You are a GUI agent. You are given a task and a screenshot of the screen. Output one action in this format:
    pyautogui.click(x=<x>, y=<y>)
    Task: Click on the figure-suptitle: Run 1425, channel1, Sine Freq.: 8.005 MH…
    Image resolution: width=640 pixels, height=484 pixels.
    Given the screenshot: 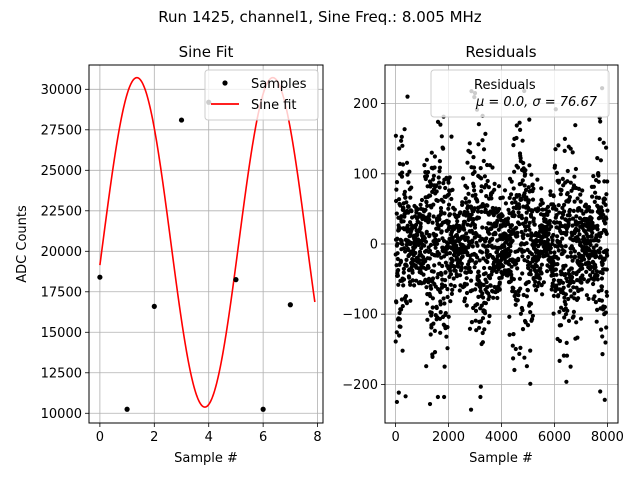 What is the action you would take?
    pyautogui.click(x=320, y=17)
    